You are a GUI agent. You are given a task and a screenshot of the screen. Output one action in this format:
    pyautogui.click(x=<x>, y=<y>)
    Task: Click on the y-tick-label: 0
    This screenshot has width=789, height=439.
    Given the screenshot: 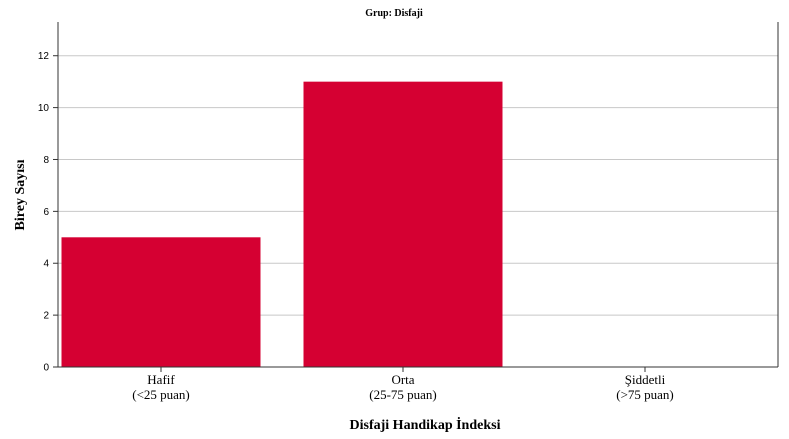 What is the action you would take?
    pyautogui.click(x=46, y=368)
    